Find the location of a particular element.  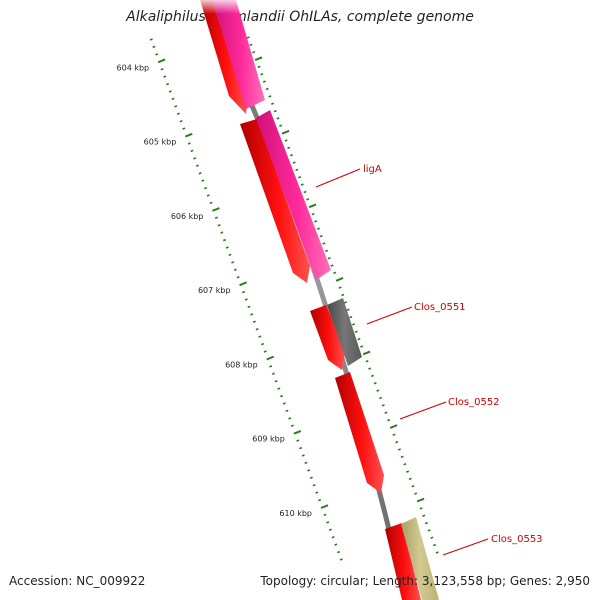

gene-label-ligA: ligA is located at coordinates (372, 169).